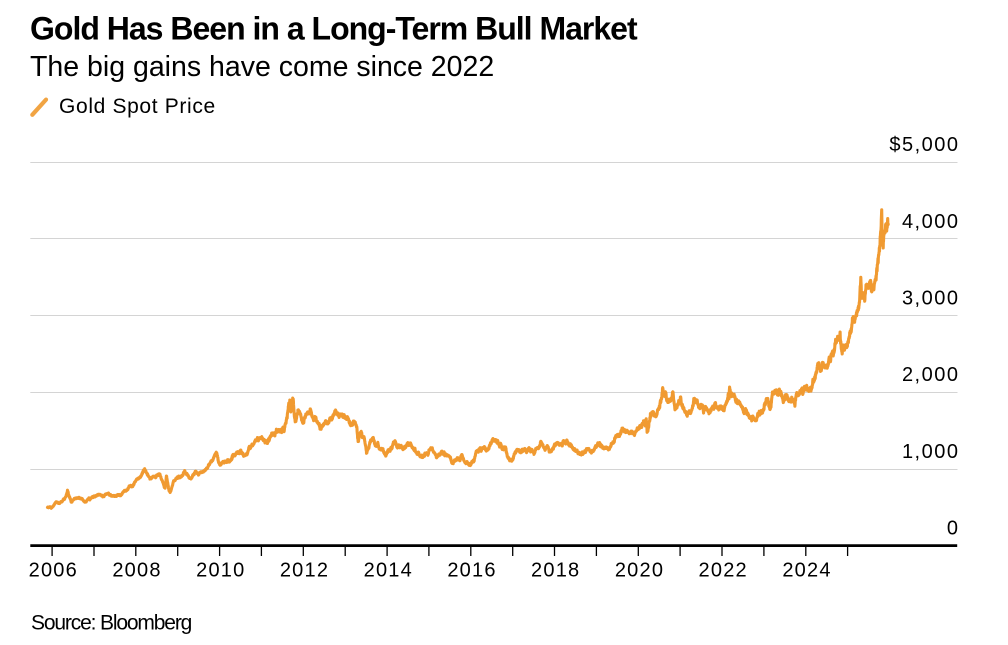 This screenshot has width=1008, height=645. Describe the element at coordinates (931, 375) in the screenshot. I see `svg-text: 2,000` at that location.